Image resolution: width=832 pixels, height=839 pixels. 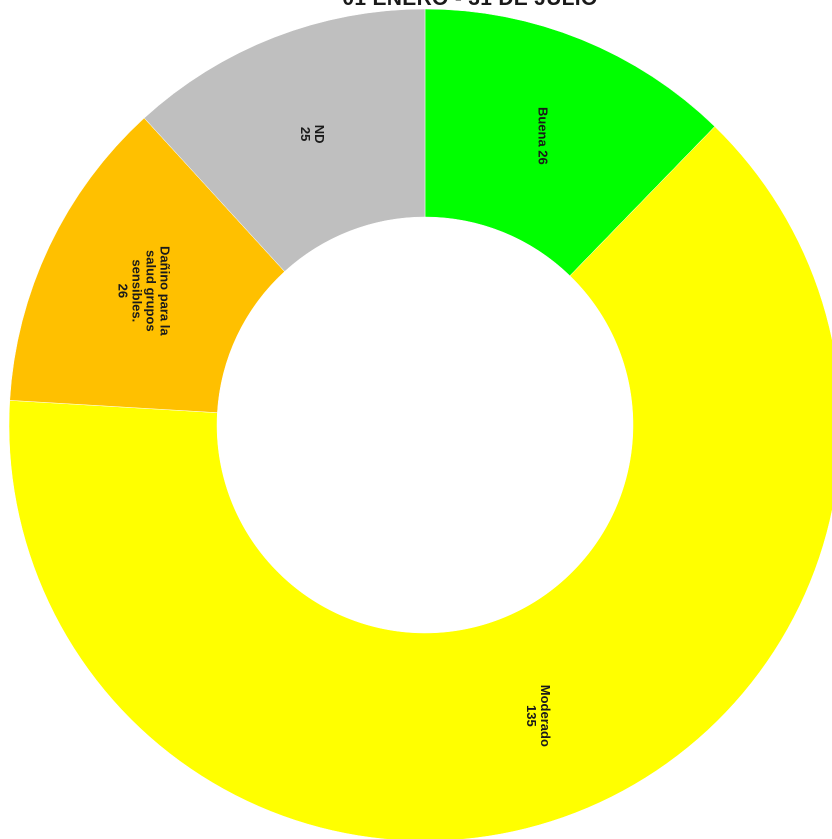 I want to click on slice-label-buena: Buena 26, so click(x=542, y=136).